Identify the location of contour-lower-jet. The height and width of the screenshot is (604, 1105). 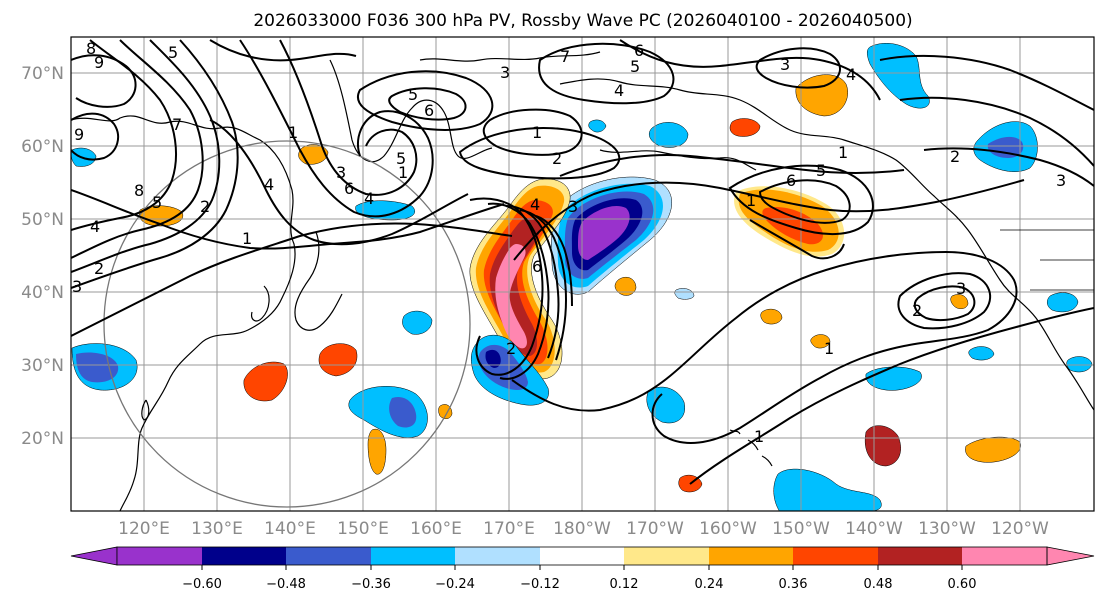
(891, 396).